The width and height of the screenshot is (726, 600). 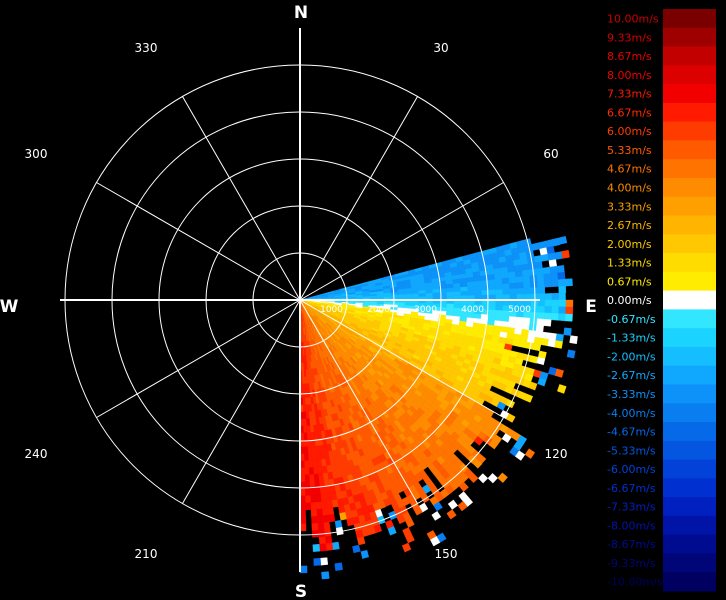 What do you see at coordinates (633, 19) in the screenshot?
I see `colorbar-label: 10.00m/s` at bounding box center [633, 19].